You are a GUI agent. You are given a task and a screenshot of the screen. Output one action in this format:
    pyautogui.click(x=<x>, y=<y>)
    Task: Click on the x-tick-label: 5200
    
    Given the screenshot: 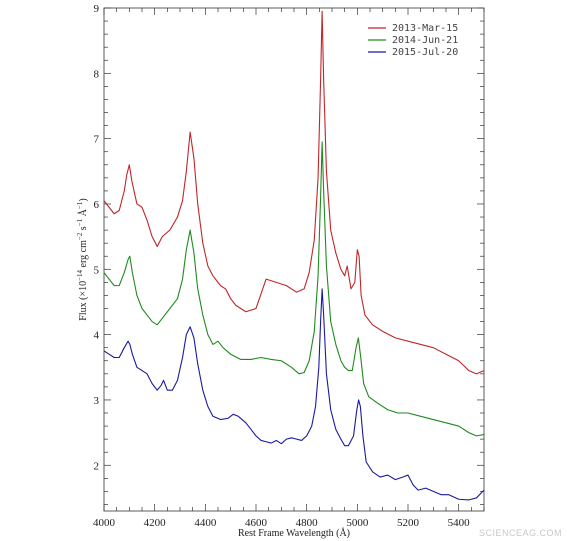 What is the action you would take?
    pyautogui.click(x=408, y=523)
    